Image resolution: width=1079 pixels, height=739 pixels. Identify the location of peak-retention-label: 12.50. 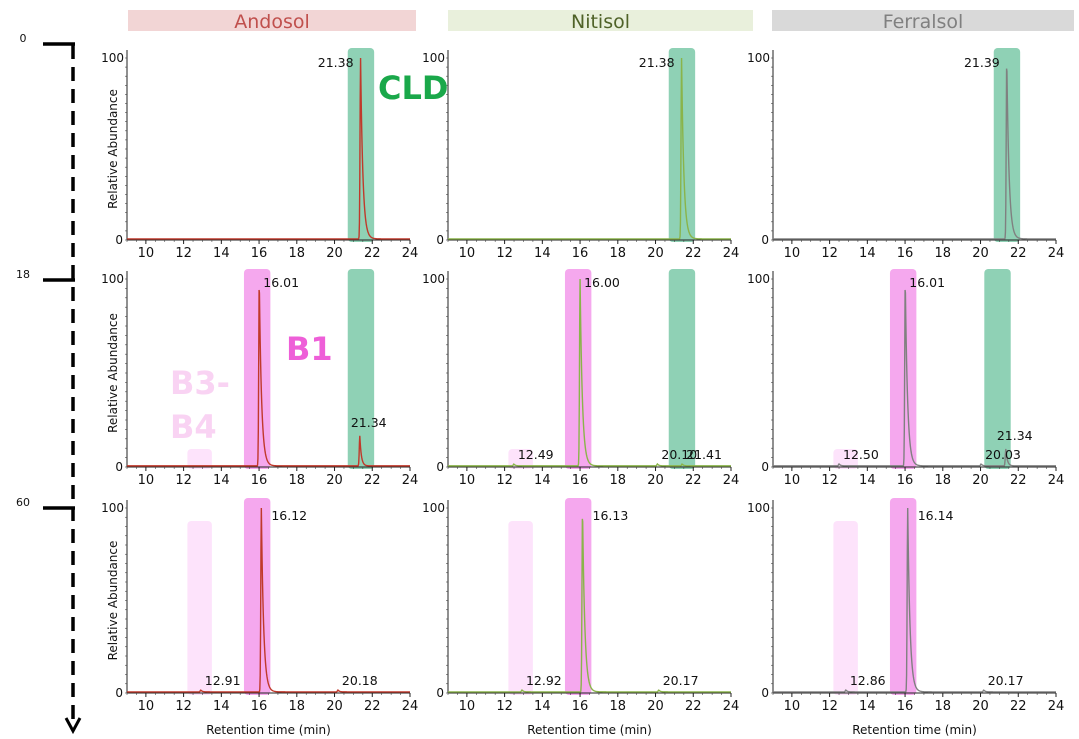
(861, 454).